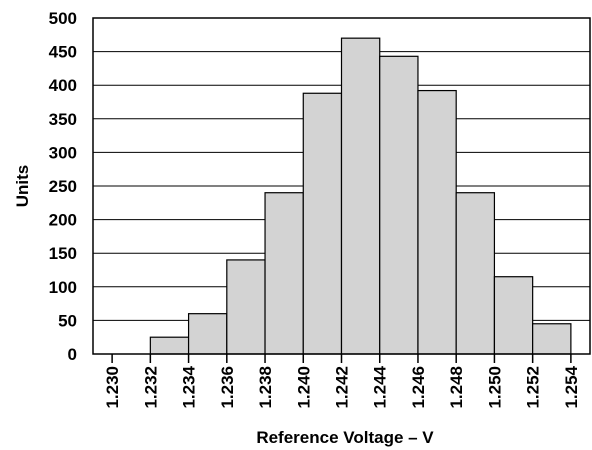 The image size is (592, 450). What do you see at coordinates (571, 386) in the screenshot?
I see `x-tick-label: 1.254` at bounding box center [571, 386].